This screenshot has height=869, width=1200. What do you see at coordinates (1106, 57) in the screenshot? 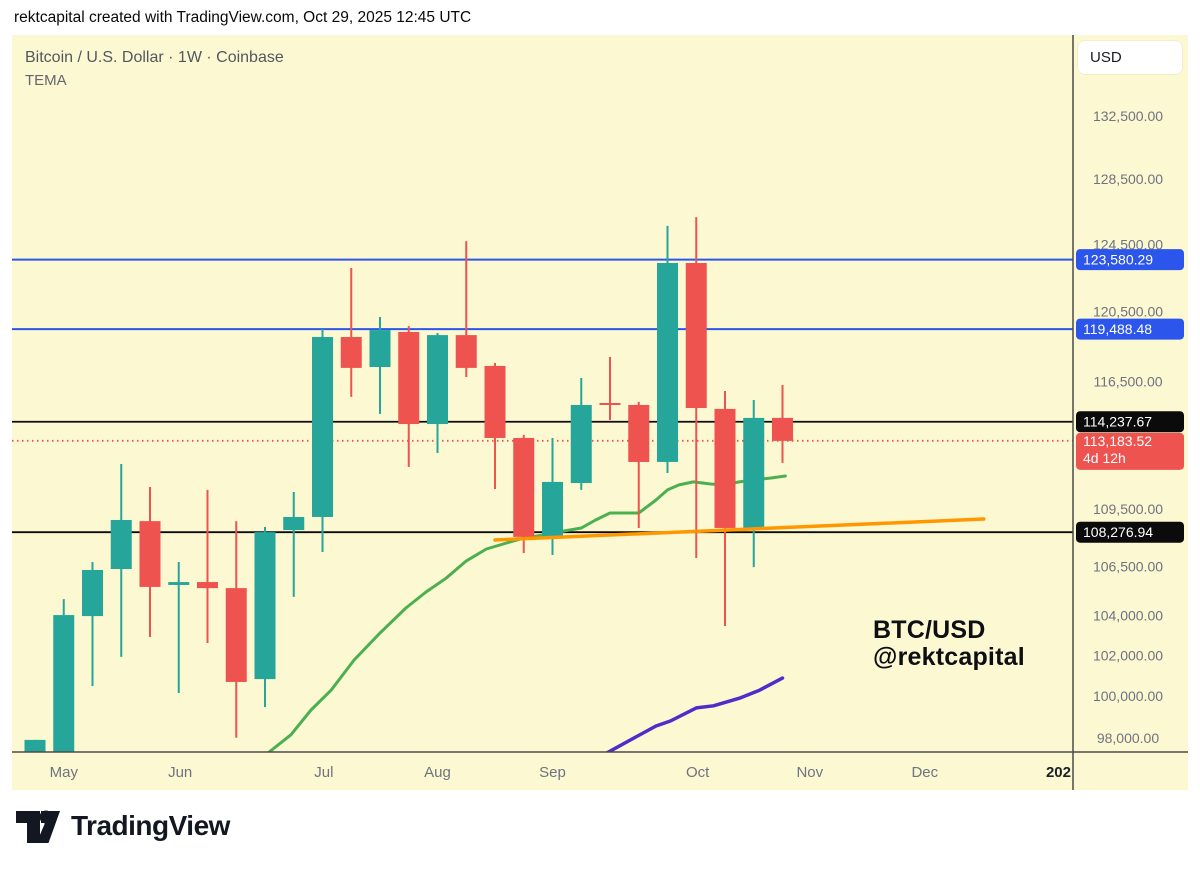
I see `currency-label: USD` at bounding box center [1106, 57].